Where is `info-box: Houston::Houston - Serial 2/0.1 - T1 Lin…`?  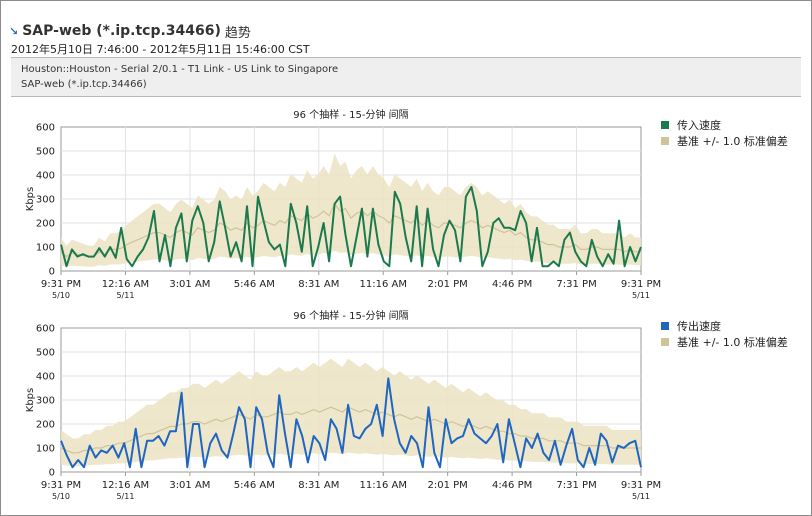 info-box: Houston::Houston - Serial 2/0.1 - T1 Lin… is located at coordinates (406, 77).